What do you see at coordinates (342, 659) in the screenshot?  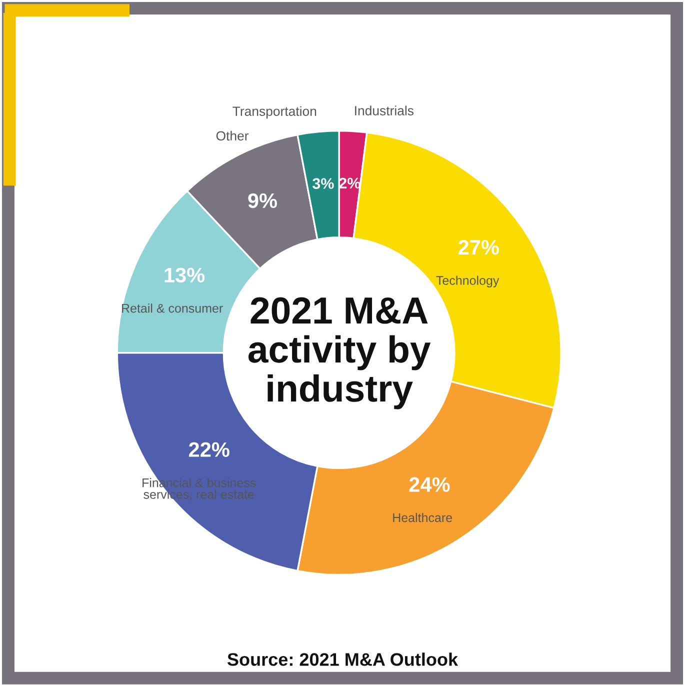 I see `source-note: Source: 2021 M&A Outlook` at bounding box center [342, 659].